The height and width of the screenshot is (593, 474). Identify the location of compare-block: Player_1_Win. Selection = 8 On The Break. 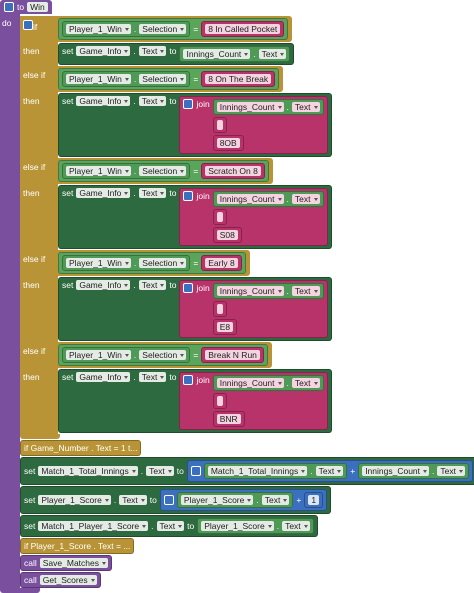
(169, 79).